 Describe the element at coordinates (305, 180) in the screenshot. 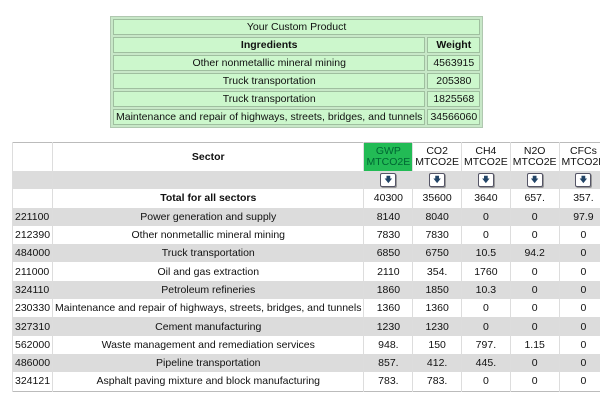

I see `sort-row: 🡇 🡇 🡇 🡇 🡇` at that location.